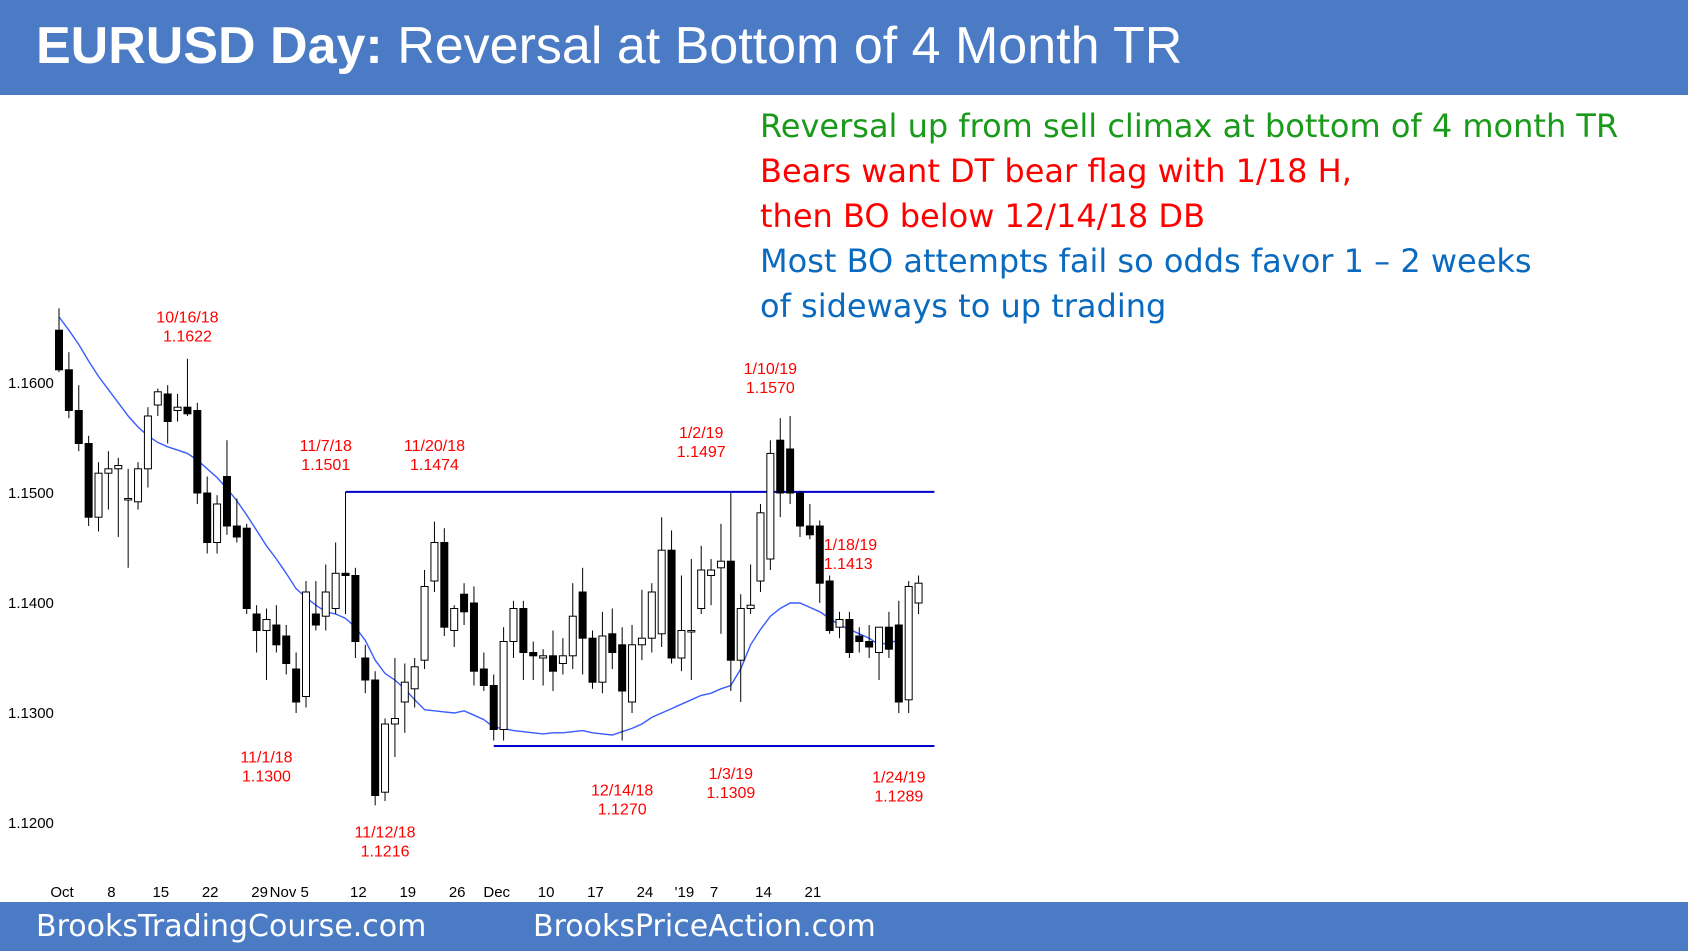  Describe the element at coordinates (730, 793) in the screenshot. I see `annotation-price: 1.1309` at that location.